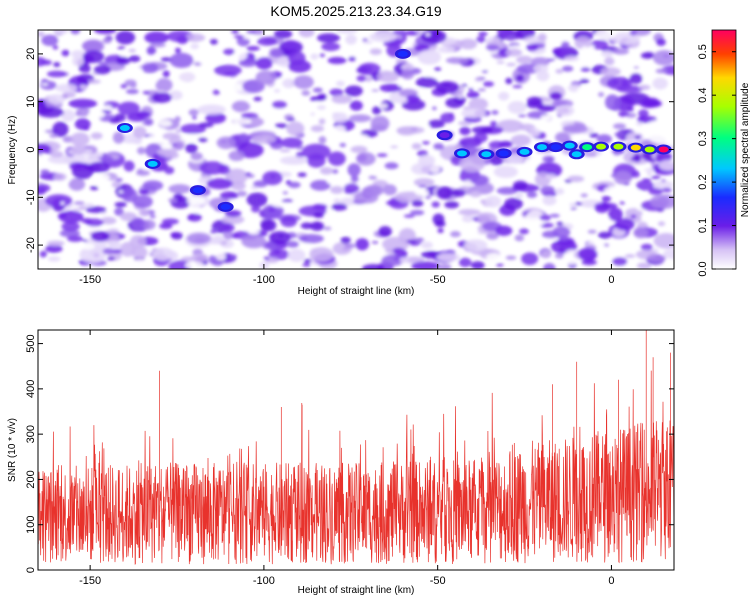  What do you see at coordinates (90, 280) in the screenshot?
I see `x-tick-label: -150` at bounding box center [90, 280].